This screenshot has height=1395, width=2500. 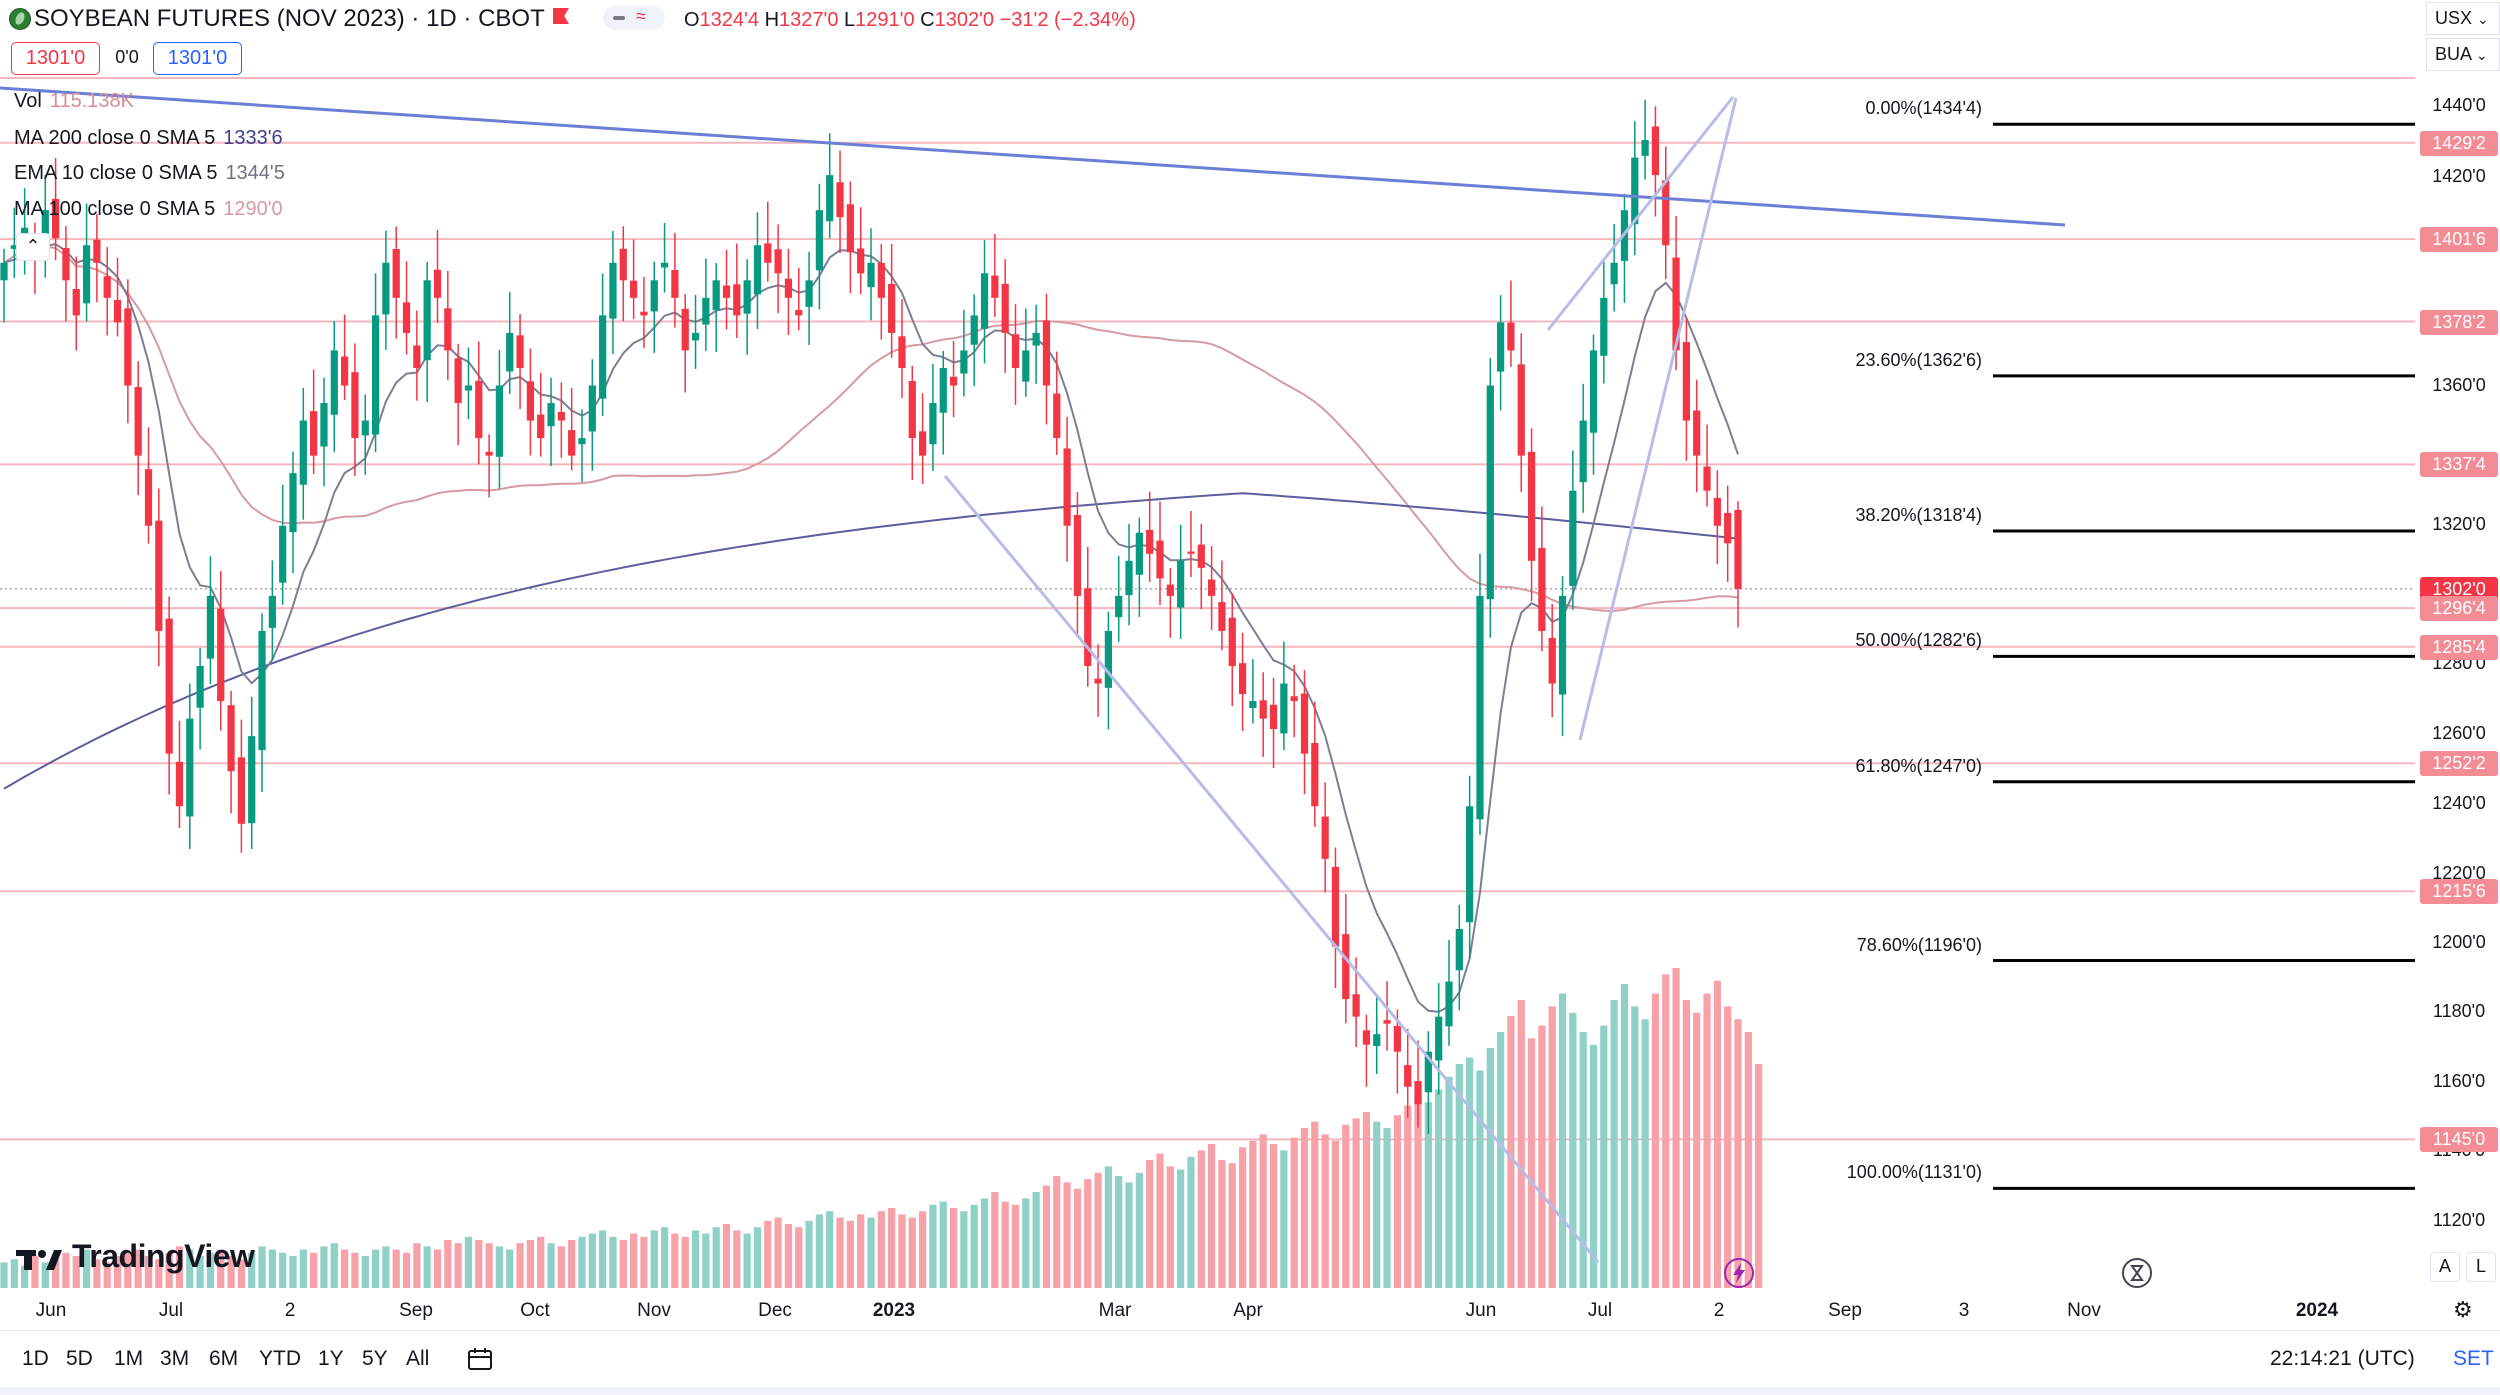 What do you see at coordinates (418, 1358) in the screenshot?
I see `timeframe-button: All` at bounding box center [418, 1358].